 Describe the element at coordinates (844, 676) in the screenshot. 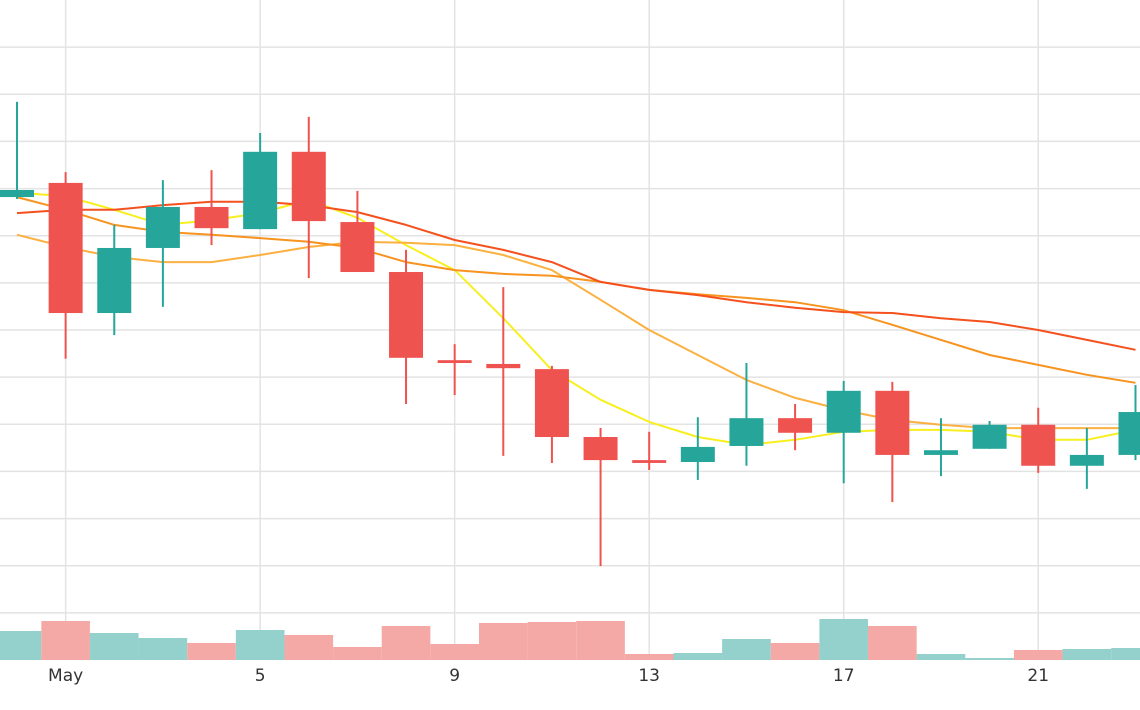

I see `x-tick-label: 17` at that location.